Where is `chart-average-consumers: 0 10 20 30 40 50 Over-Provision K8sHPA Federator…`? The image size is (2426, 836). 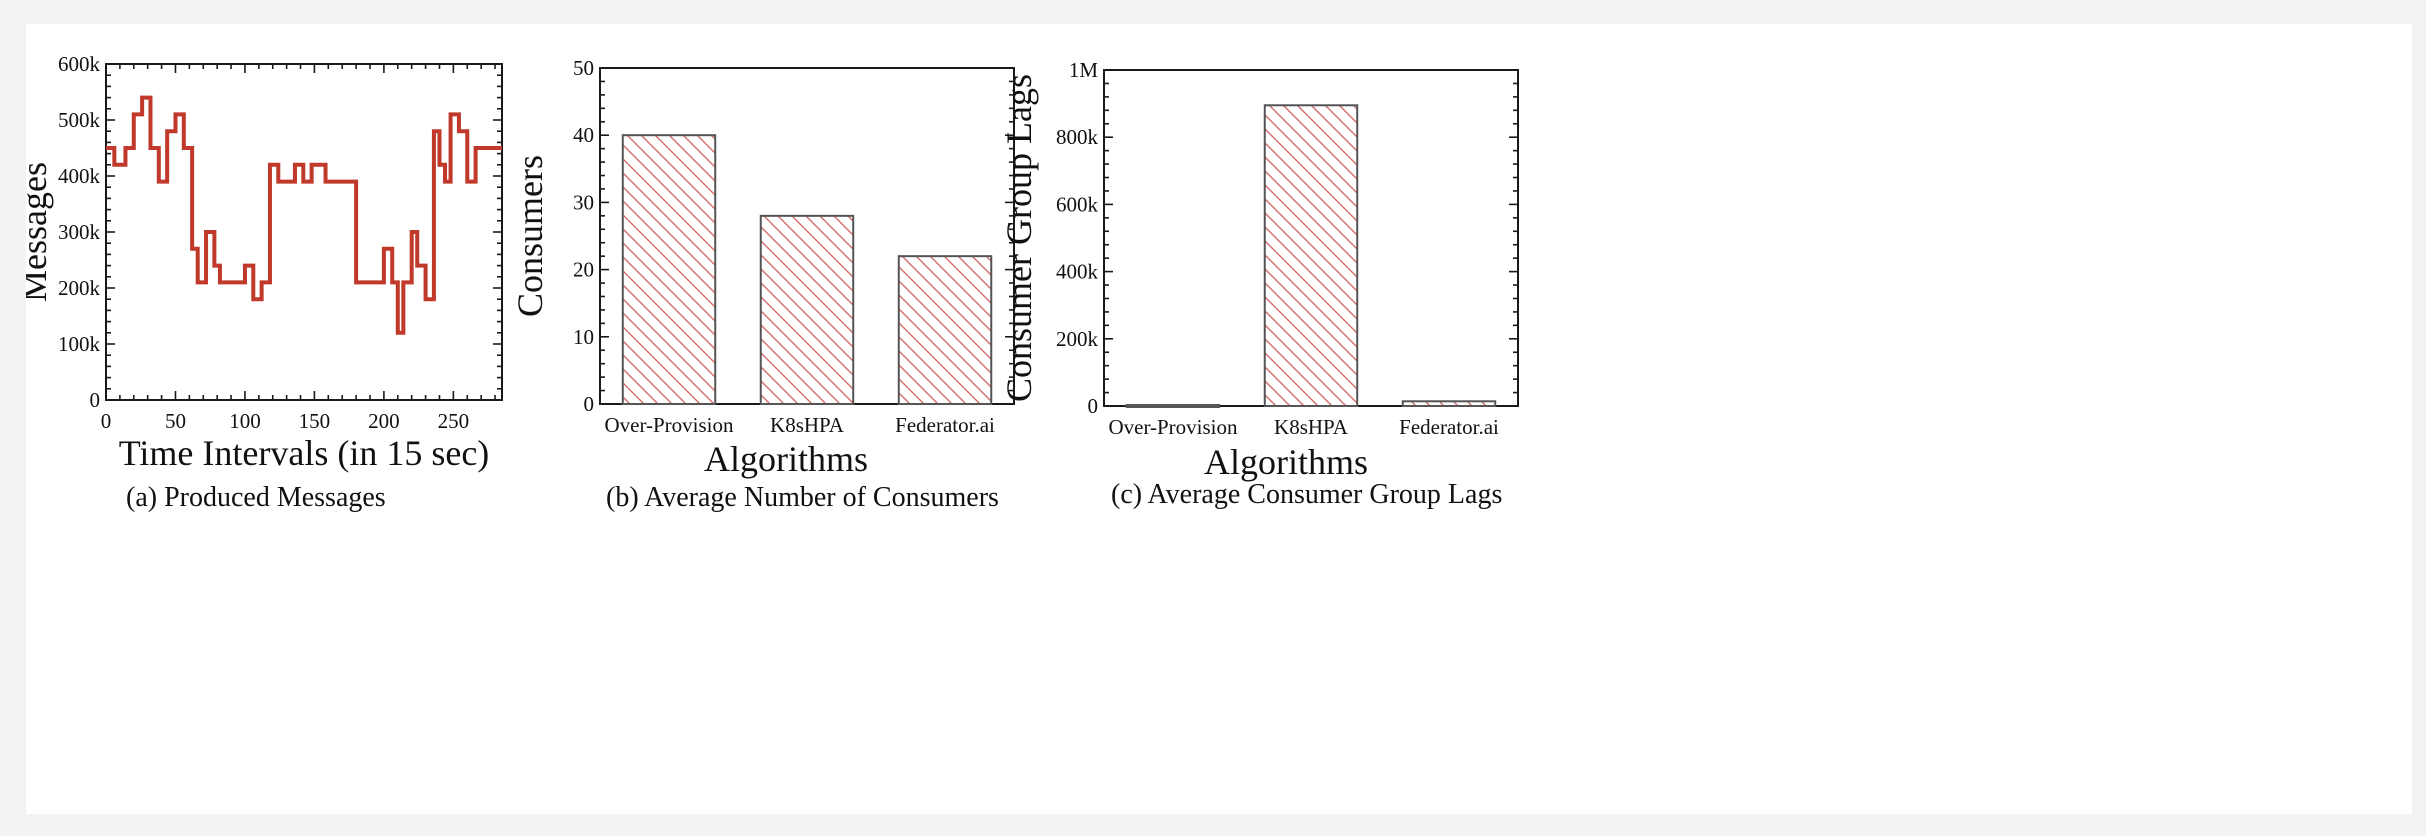 chart-average-consumers: 0 10 20 30 40 50 Over-Provision K8sHPA Federator… is located at coordinates (762, 284).